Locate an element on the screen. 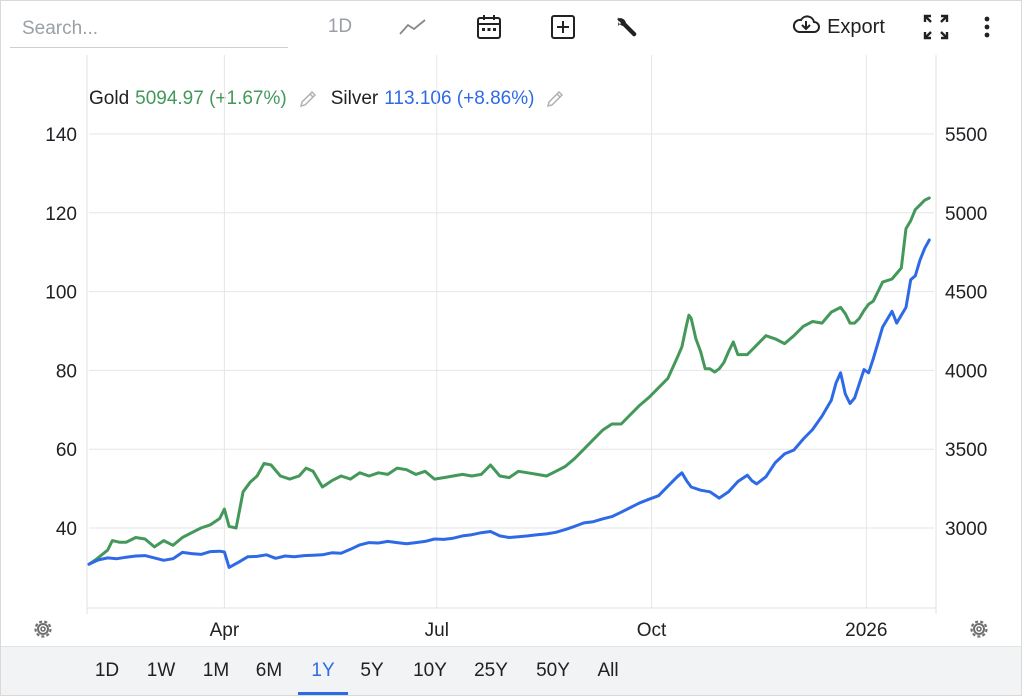 The width and height of the screenshot is (1024, 698). wrench-icon is located at coordinates (626, 27).